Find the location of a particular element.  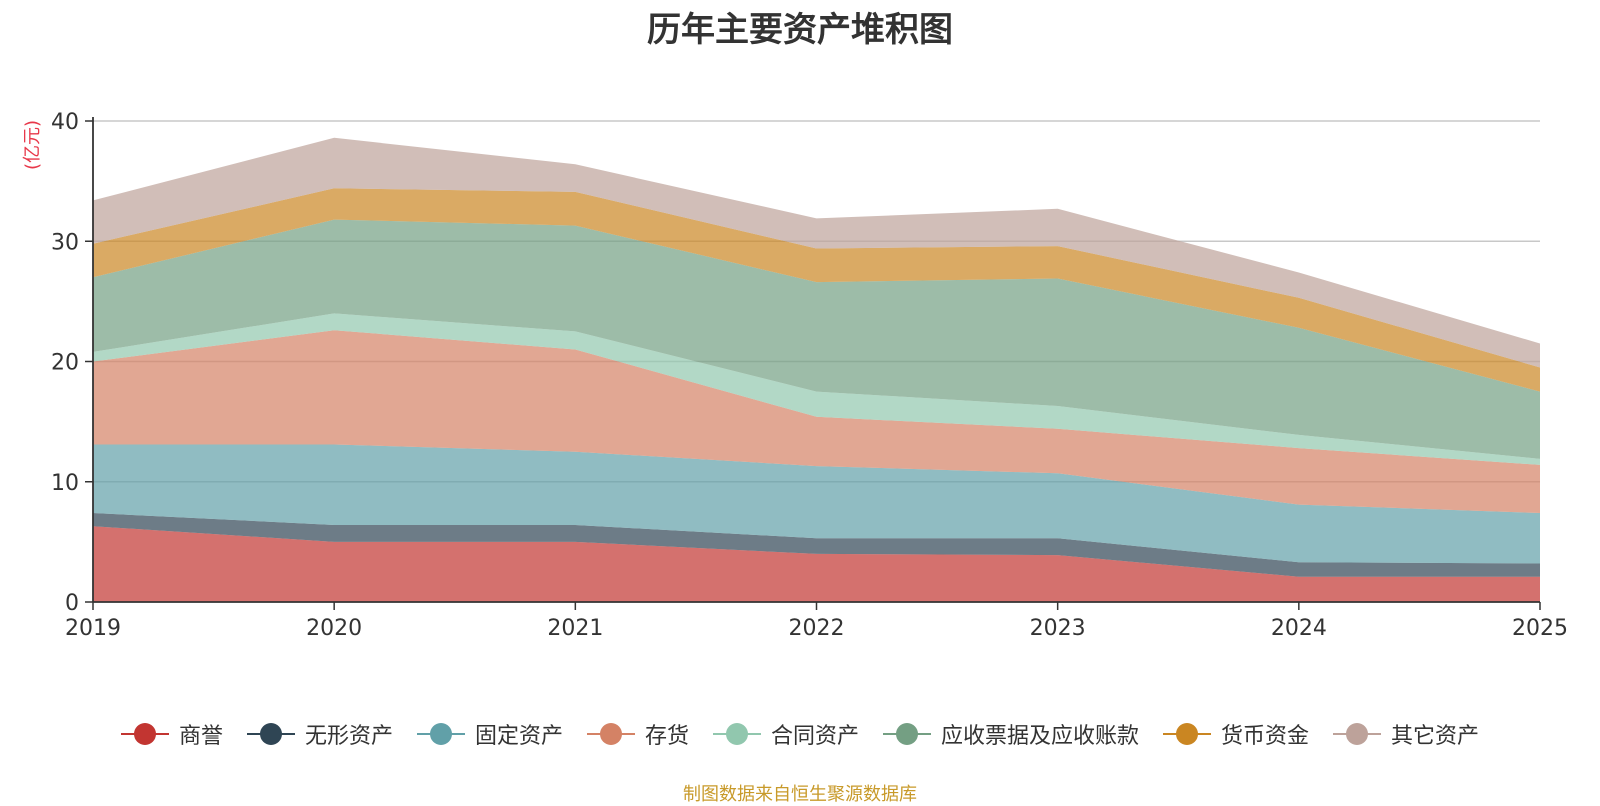

y-tick-label: 10 is located at coordinates (65, 483).